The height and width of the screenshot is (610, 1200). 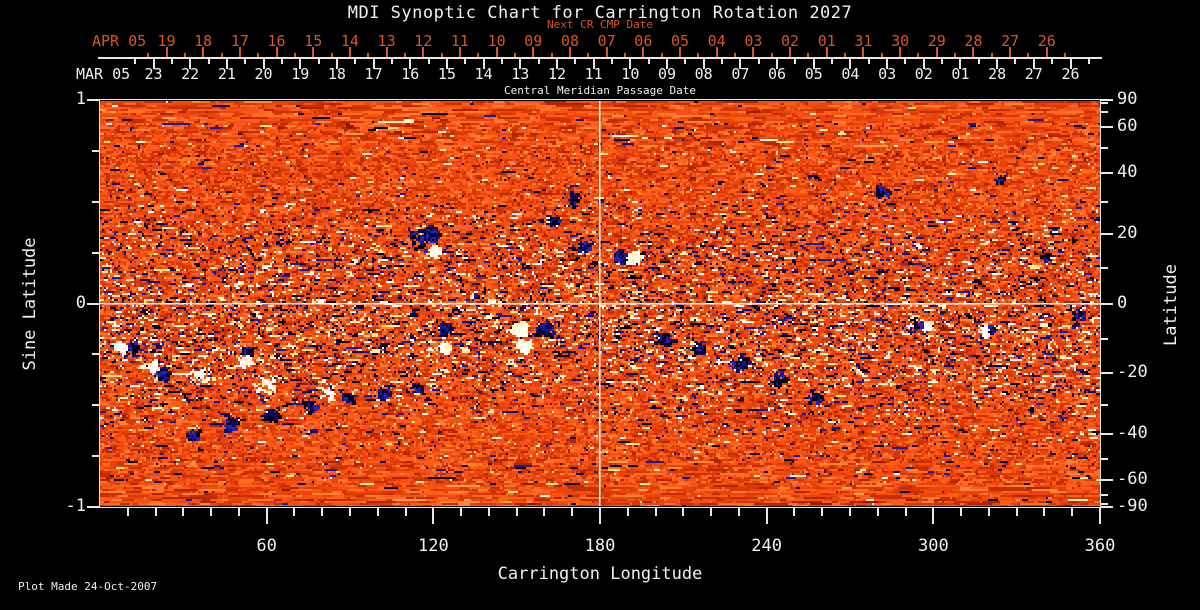 What do you see at coordinates (1132, 433) in the screenshot?
I see `right-axis-tick-label: -40` at bounding box center [1132, 433].